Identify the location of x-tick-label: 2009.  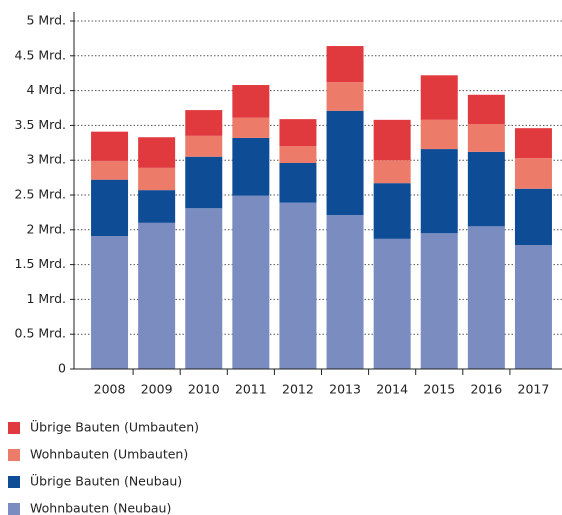
(157, 389).